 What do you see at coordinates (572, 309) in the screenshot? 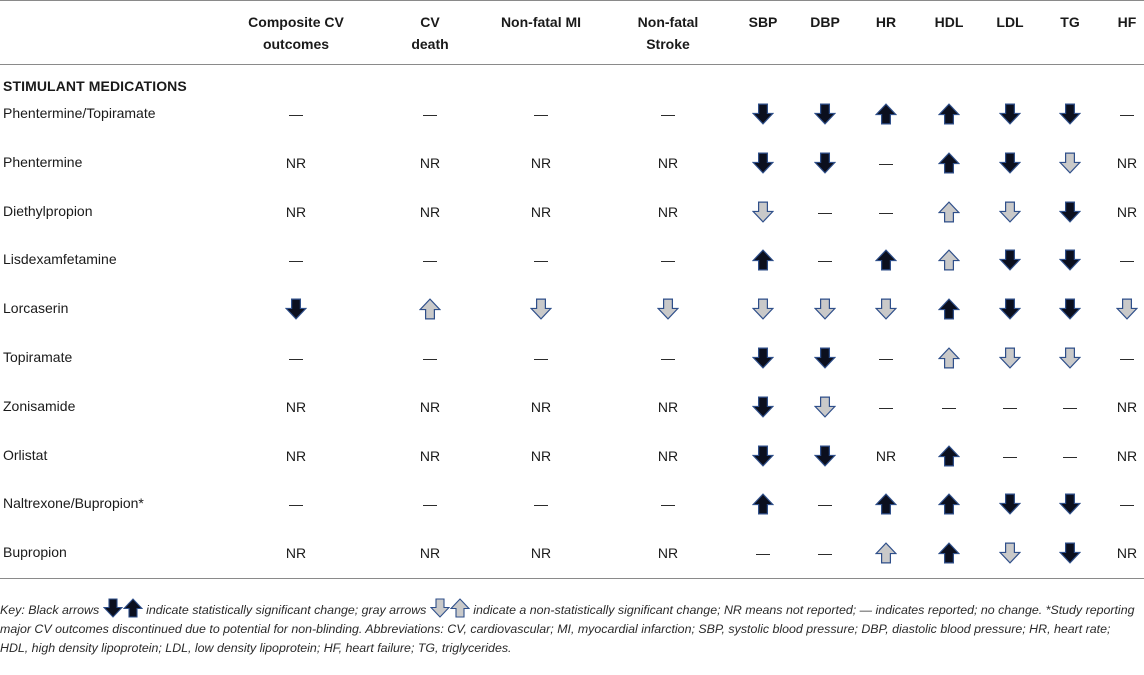
I see `table-row: Lorcaserin` at bounding box center [572, 309].